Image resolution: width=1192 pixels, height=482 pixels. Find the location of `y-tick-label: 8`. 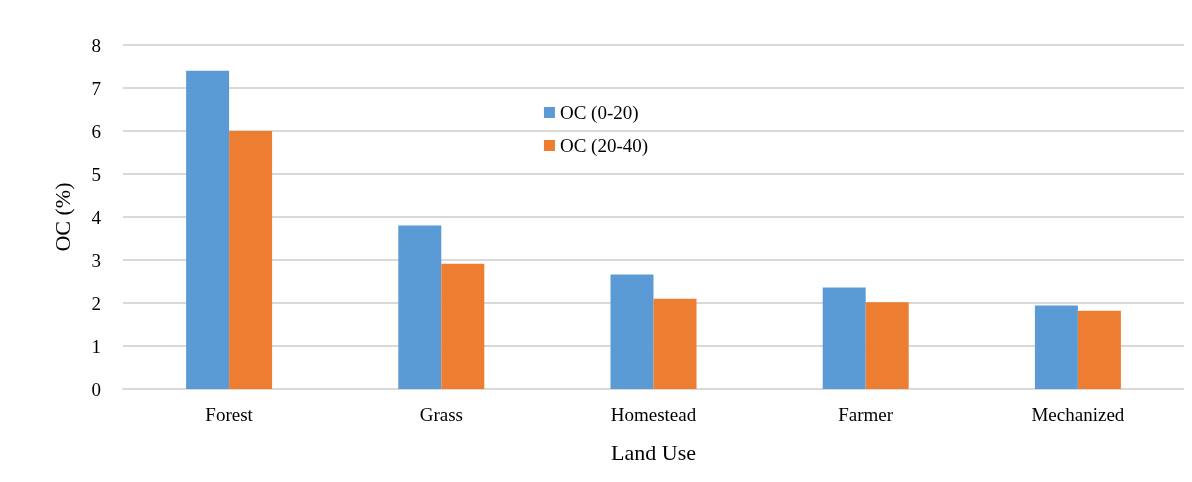

y-tick-label: 8 is located at coordinates (96, 45).